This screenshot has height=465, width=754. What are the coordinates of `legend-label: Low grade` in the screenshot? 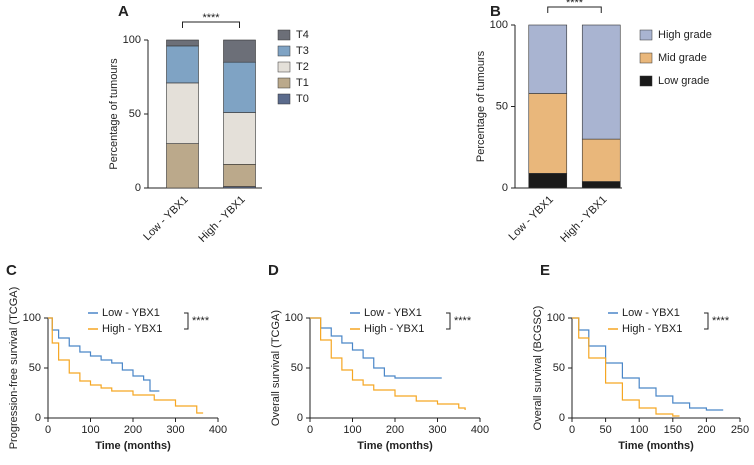 It's located at (683, 81).